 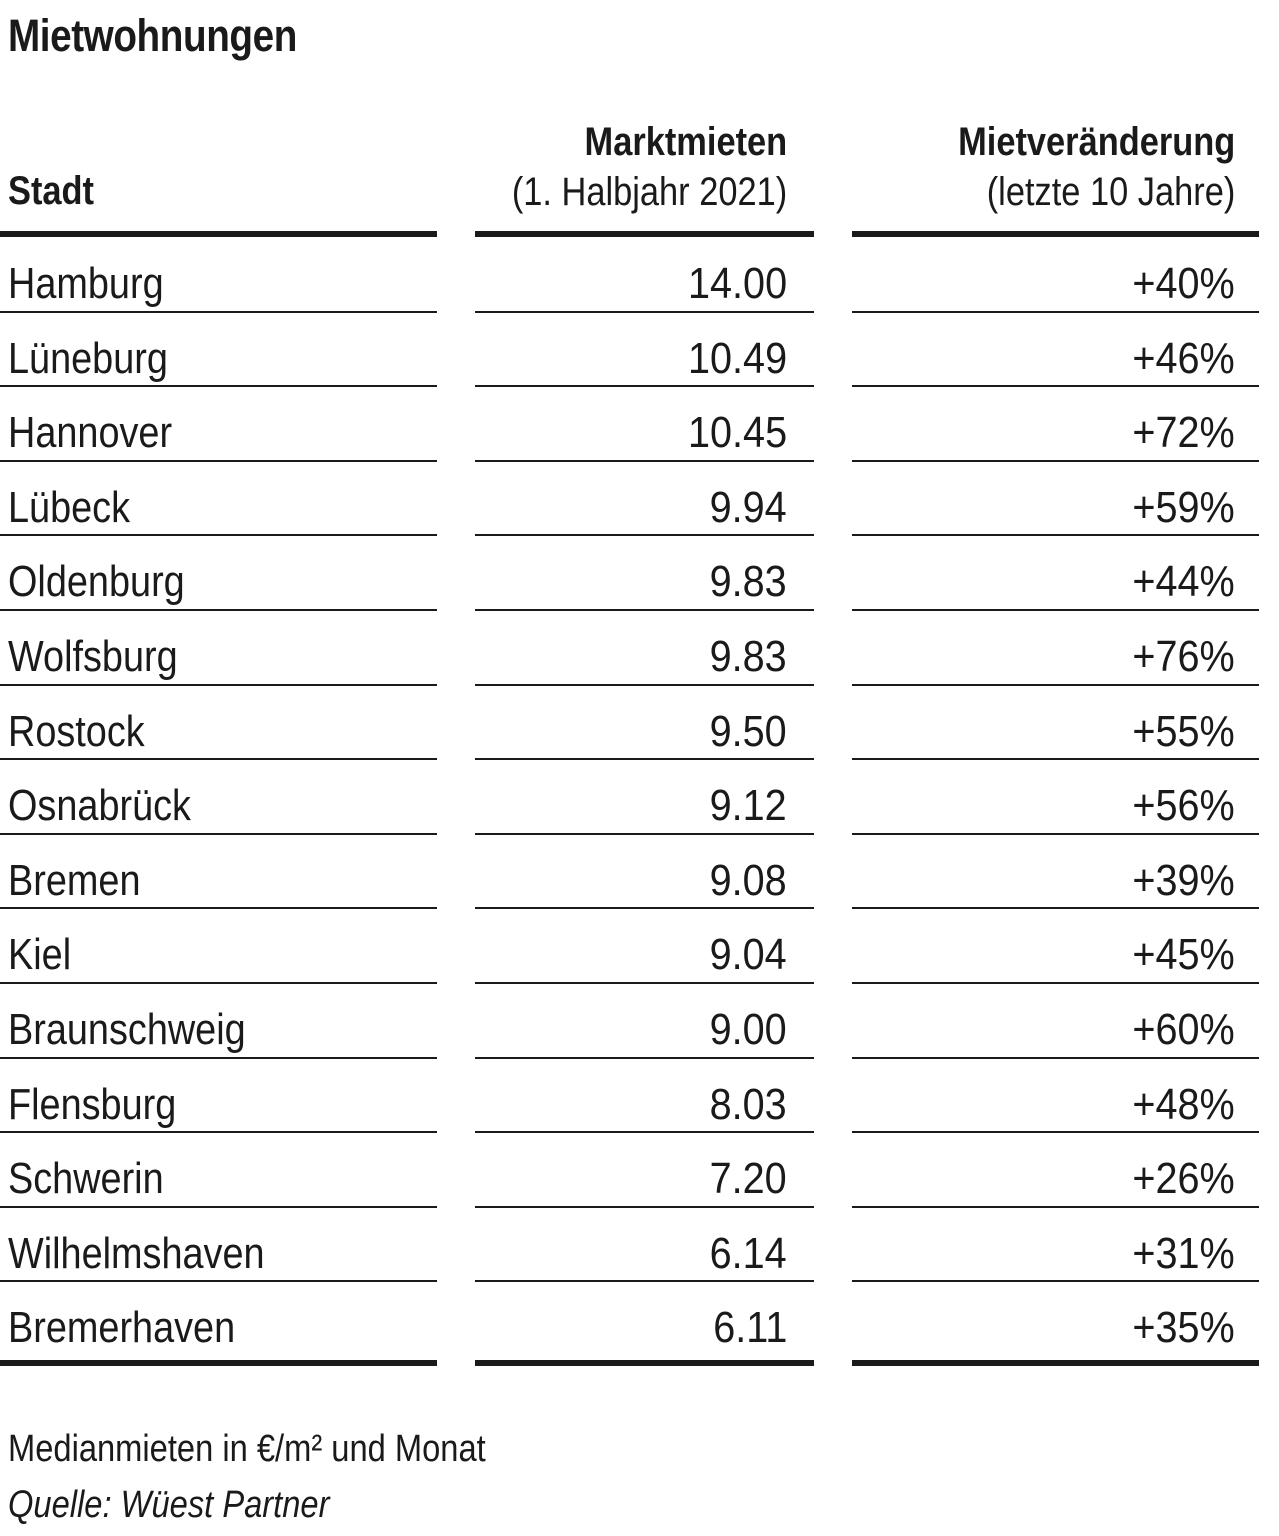 What do you see at coordinates (1110, 192) in the screenshot?
I see `header-change-subtitle: (letzte 10 Jahre)` at bounding box center [1110, 192].